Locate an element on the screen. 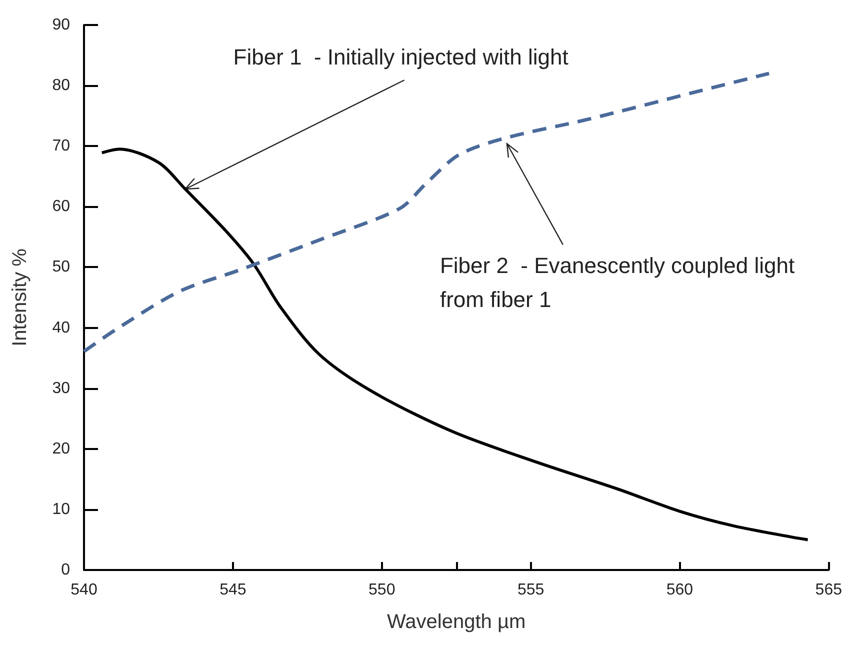 This screenshot has width=845, height=647. x-tick-label: 565 is located at coordinates (828, 590).